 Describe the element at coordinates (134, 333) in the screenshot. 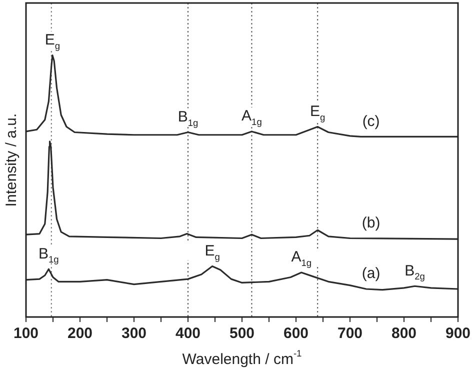

I see `x-tick-label: 300` at that location.